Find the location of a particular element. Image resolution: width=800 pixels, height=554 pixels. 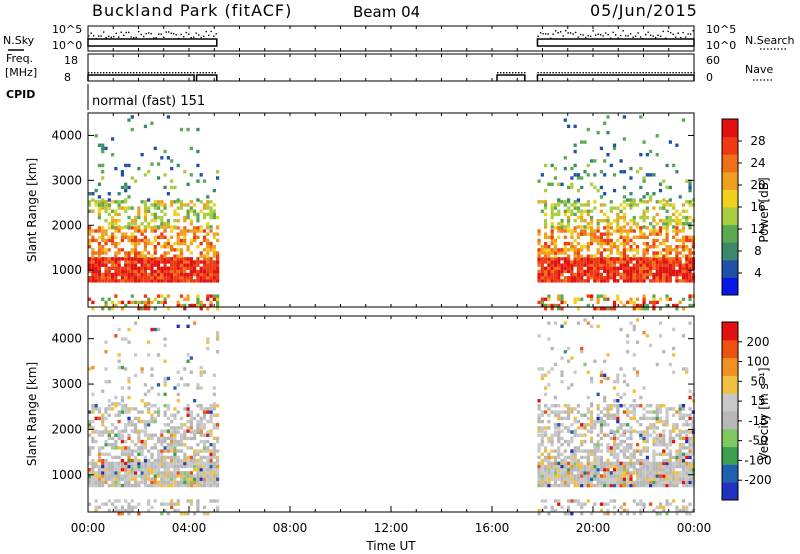

colorbar-frame is located at coordinates (730, 411).